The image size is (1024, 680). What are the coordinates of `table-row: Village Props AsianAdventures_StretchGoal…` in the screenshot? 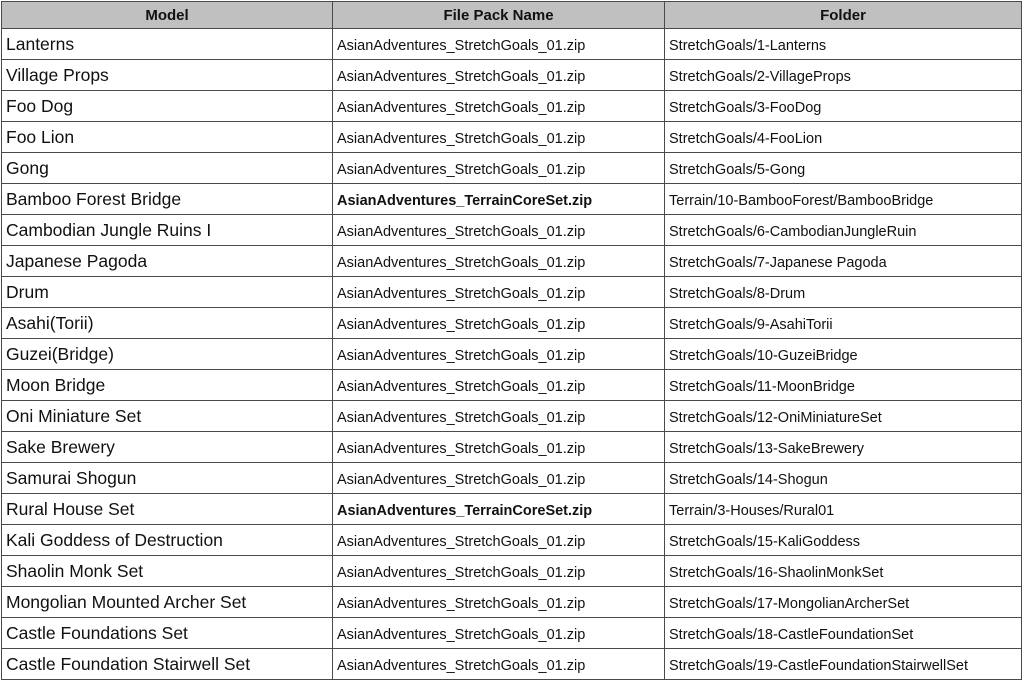 It's located at (511, 75).